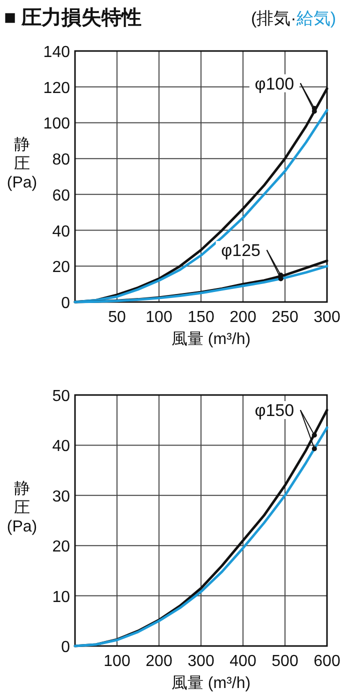 The width and height of the screenshot is (344, 700). I want to click on y-tick-label: 10, so click(61, 597).